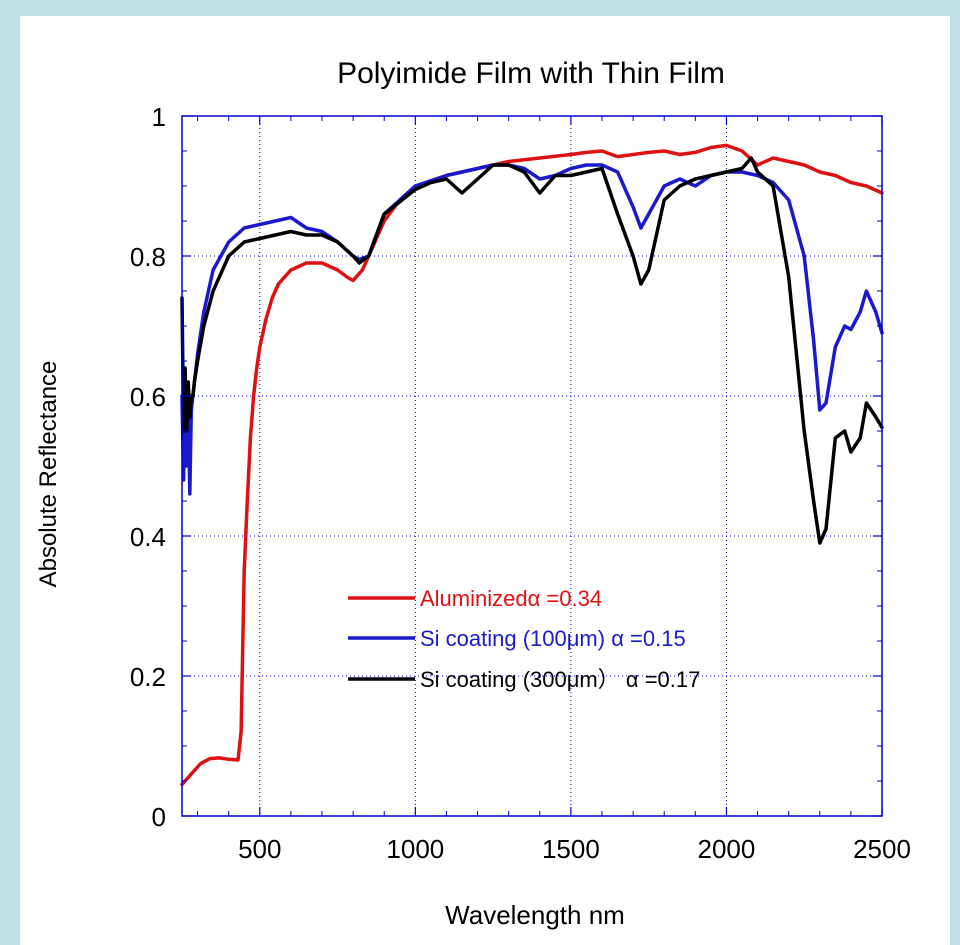 This screenshot has width=960, height=945. I want to click on y-tick-label: 0, so click(159, 817).